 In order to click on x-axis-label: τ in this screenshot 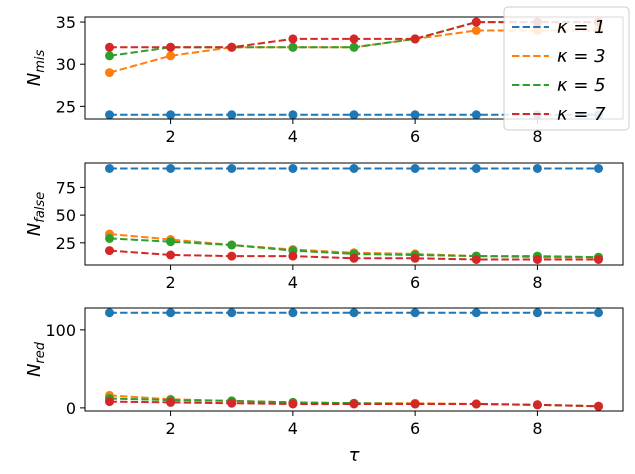, I will do `click(354, 455)`.